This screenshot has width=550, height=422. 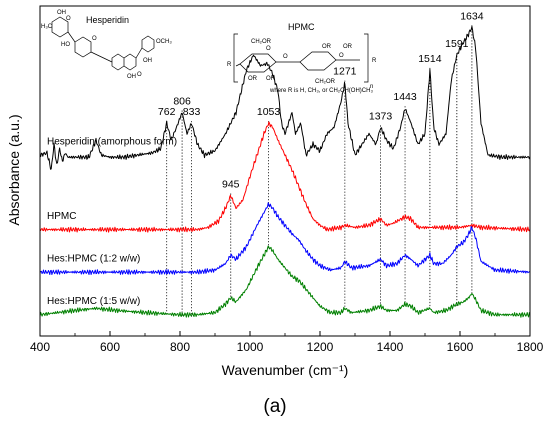 What do you see at coordinates (101, 57) in the screenshot?
I see `ether-bond` at bounding box center [101, 57].